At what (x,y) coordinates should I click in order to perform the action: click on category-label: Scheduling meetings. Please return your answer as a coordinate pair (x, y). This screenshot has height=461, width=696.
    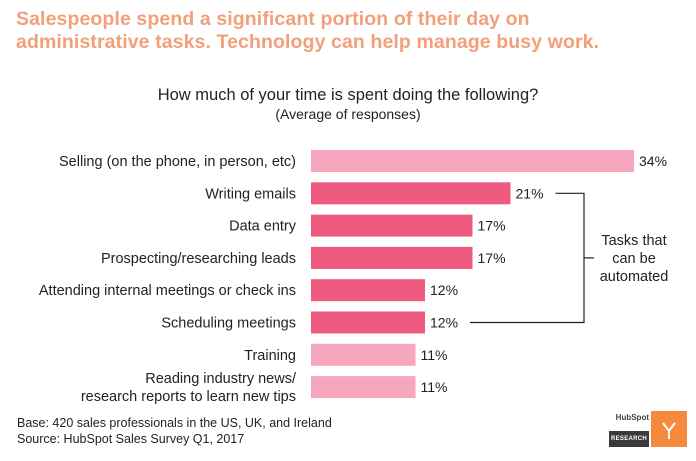
    Looking at the image, I should click on (228, 324).